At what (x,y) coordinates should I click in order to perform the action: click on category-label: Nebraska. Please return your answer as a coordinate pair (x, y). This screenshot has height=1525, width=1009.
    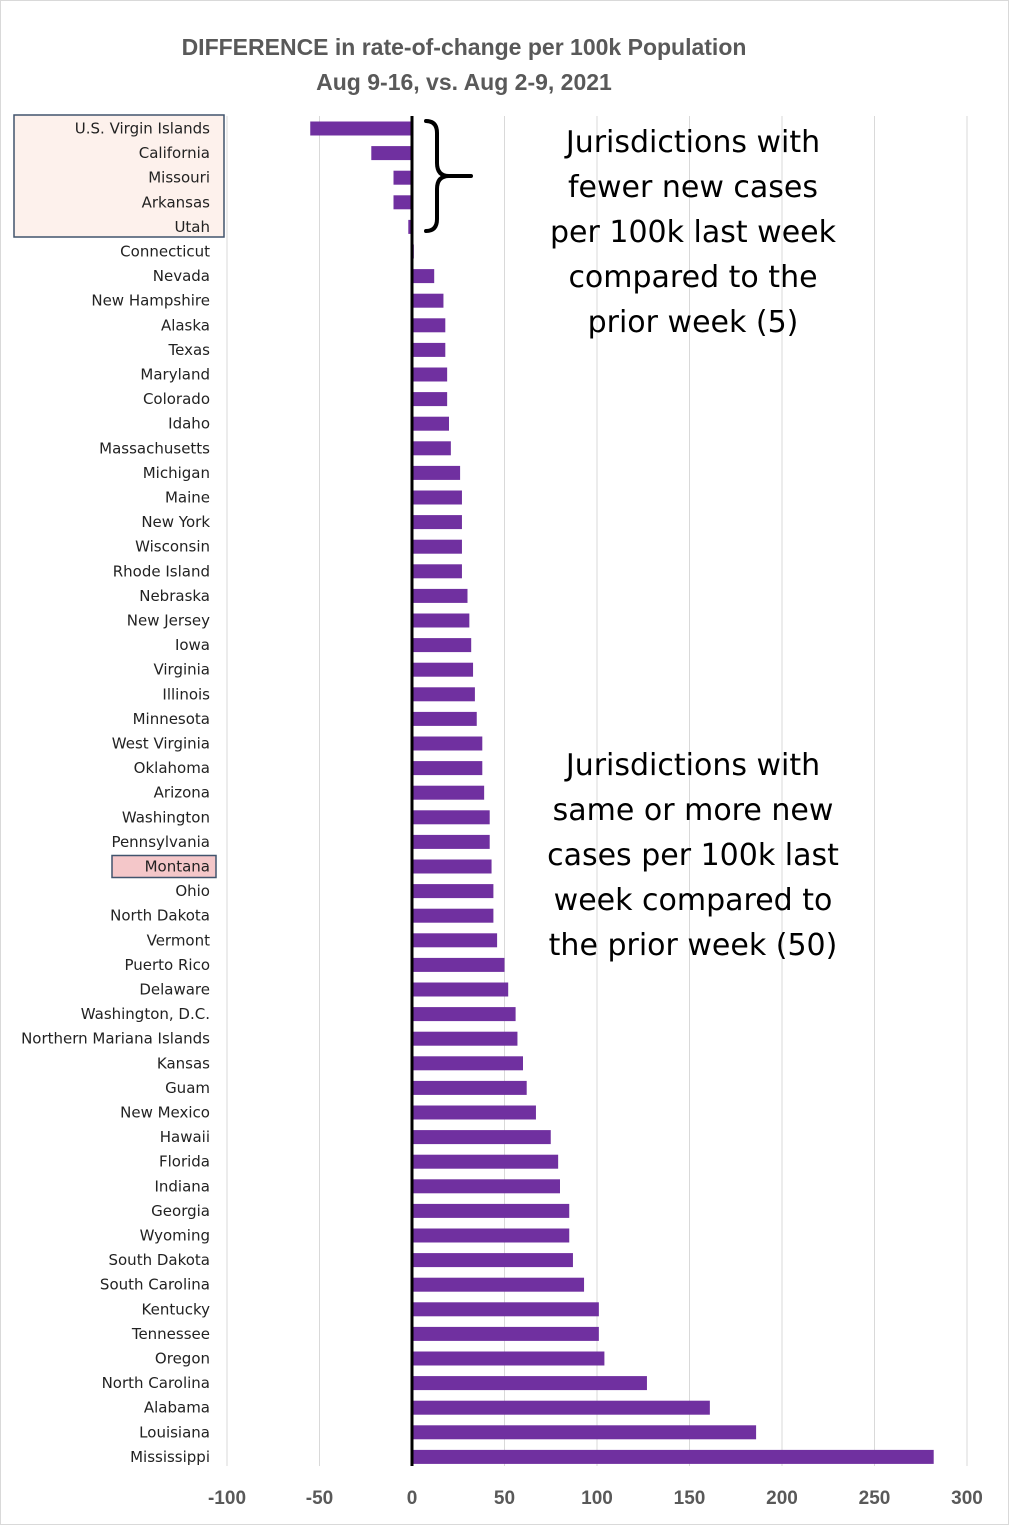
    Looking at the image, I should click on (174, 596).